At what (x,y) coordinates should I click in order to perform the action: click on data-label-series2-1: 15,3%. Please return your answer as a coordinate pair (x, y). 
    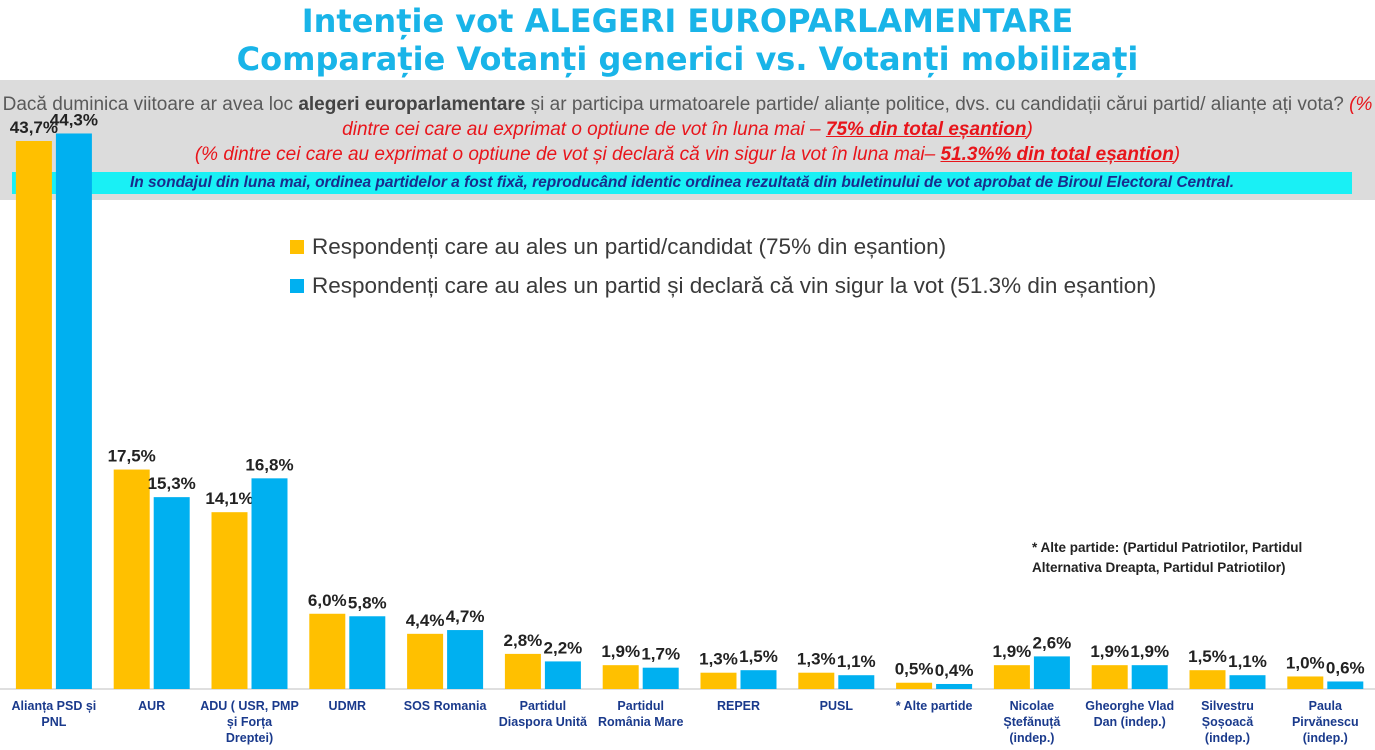
    Looking at the image, I should click on (172, 483).